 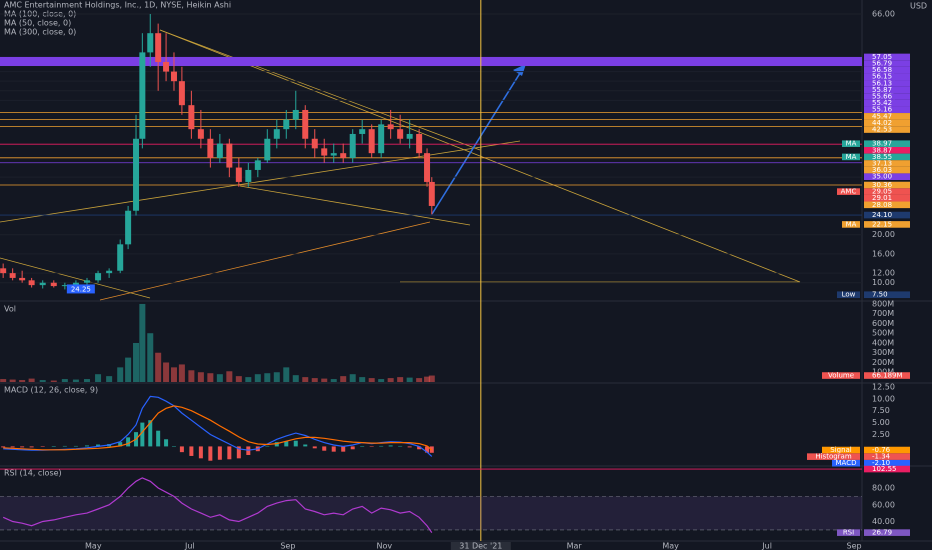 I want to click on y-tick-label: 400M, so click(x=883, y=342).